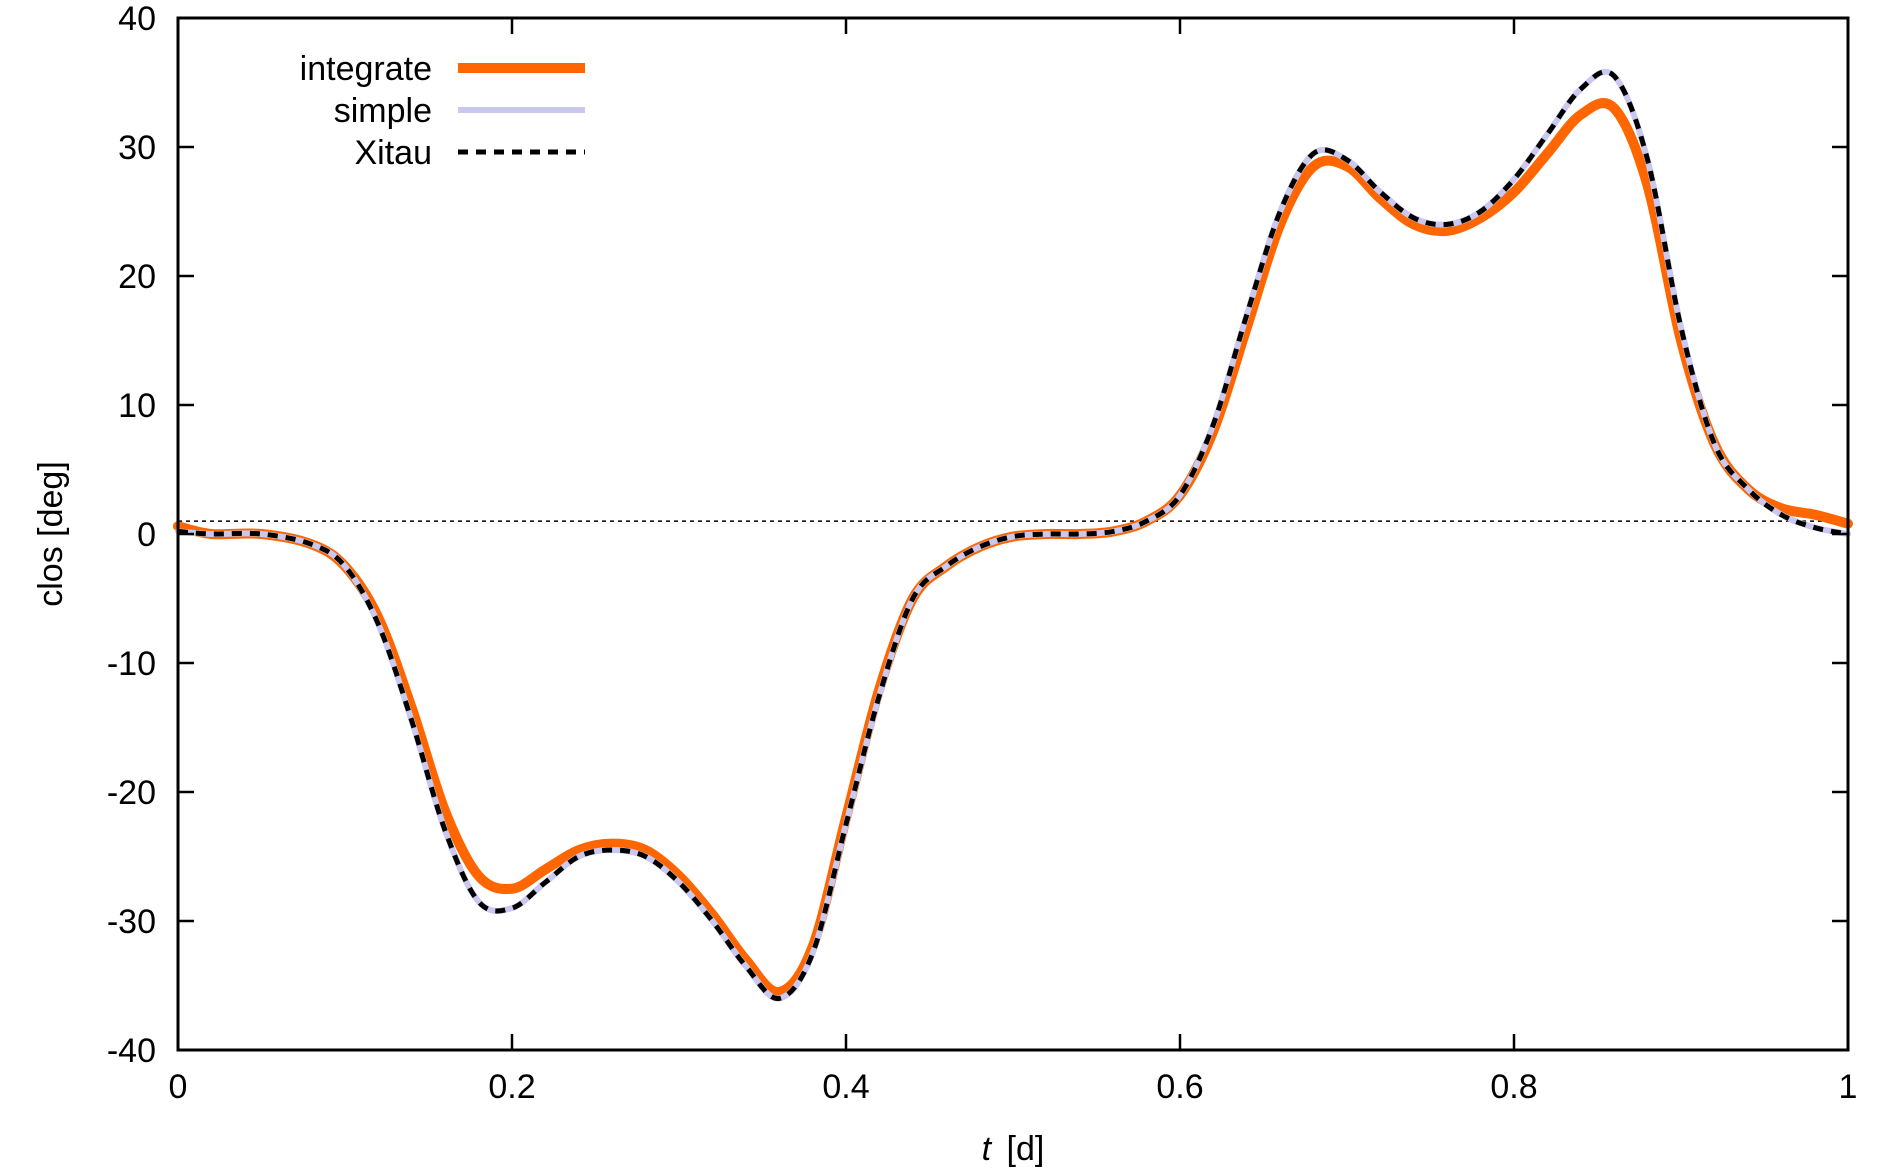  Describe the element at coordinates (1179, 1087) in the screenshot. I see `x-tick-label: 0.6` at that location.